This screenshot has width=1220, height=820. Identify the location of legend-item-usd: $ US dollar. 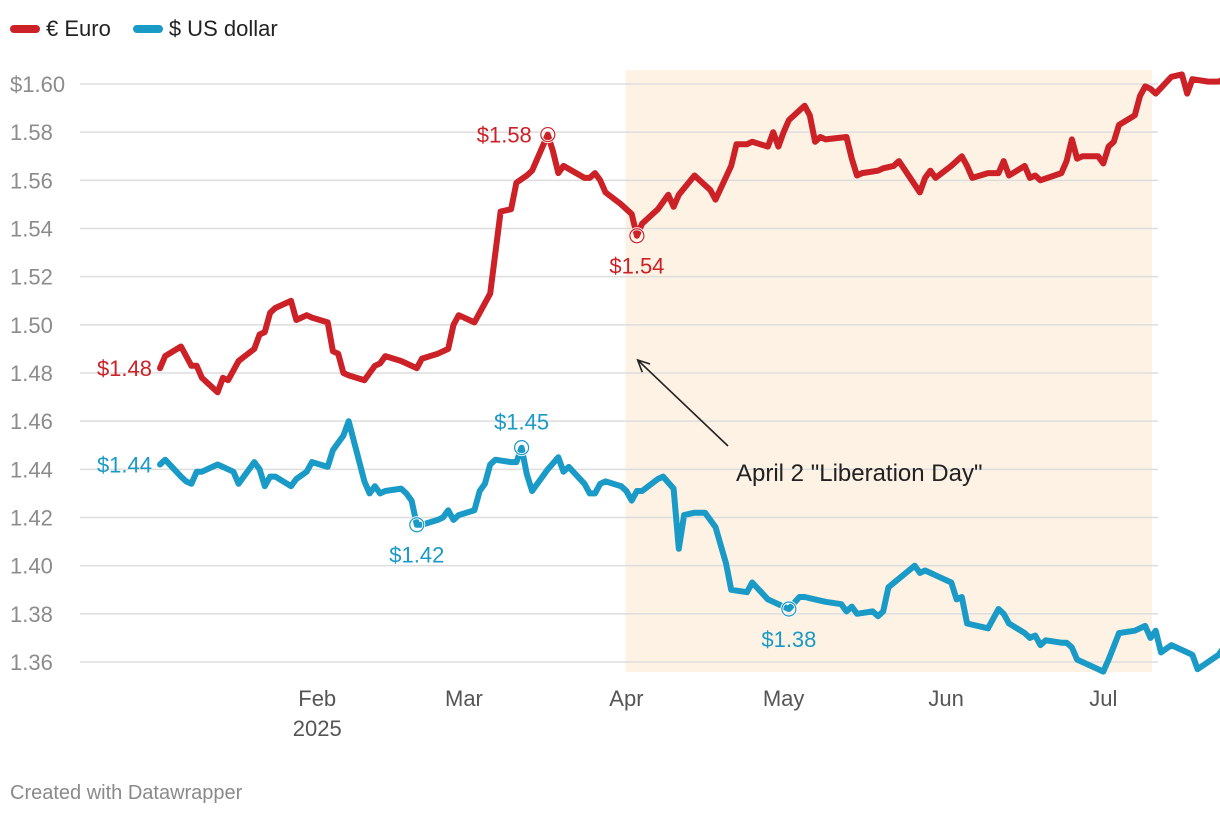
(205, 29).